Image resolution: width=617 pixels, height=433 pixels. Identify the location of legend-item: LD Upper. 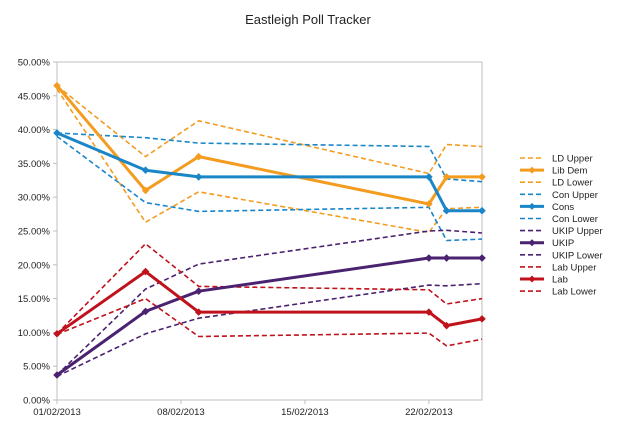
(556, 159).